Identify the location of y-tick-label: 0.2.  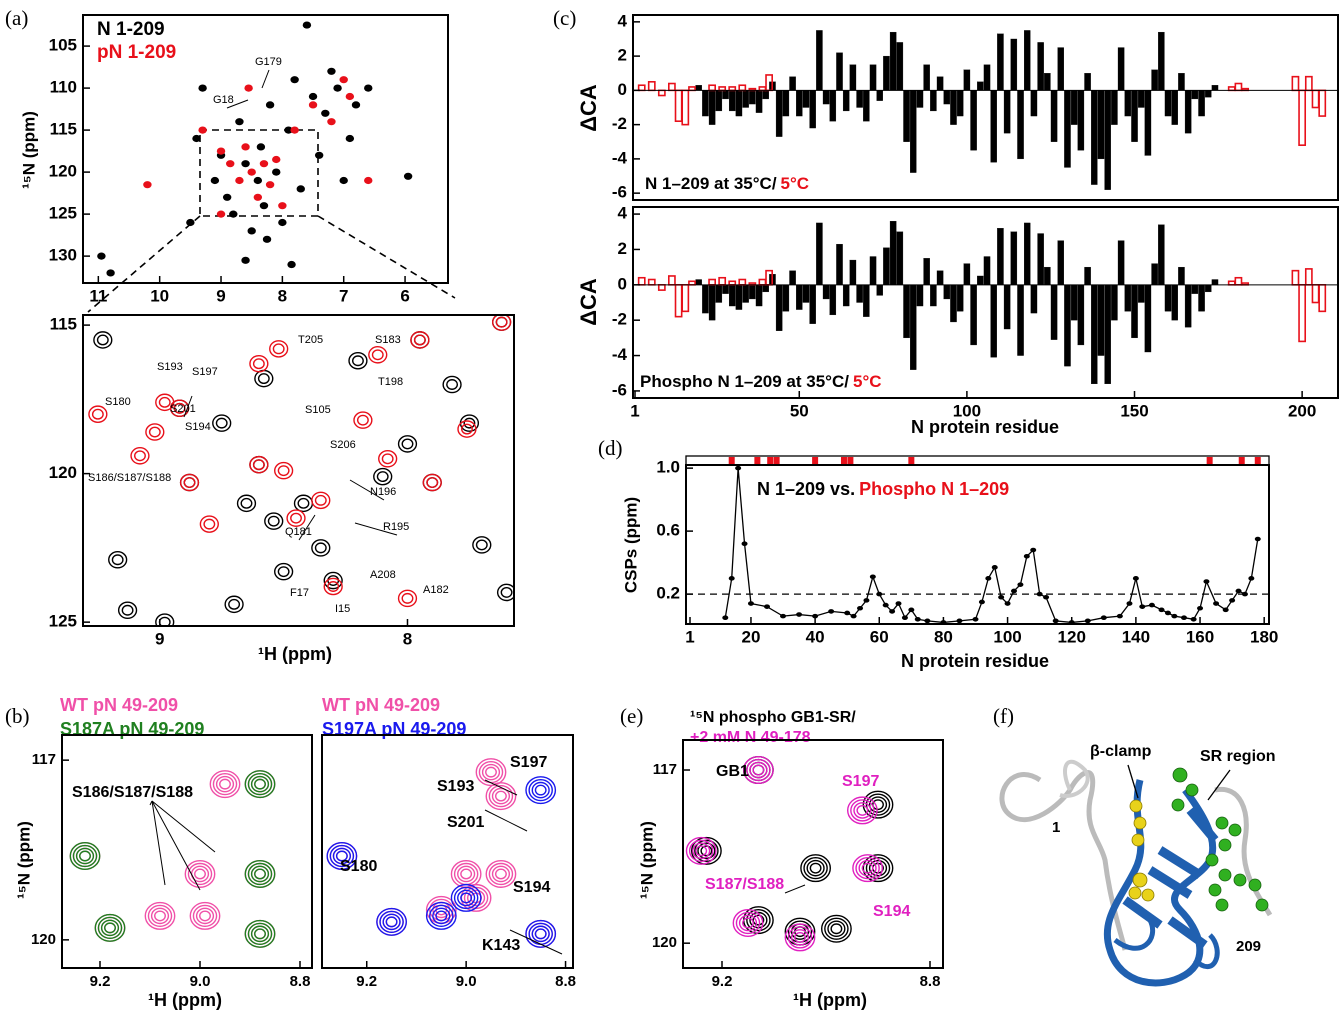
(668, 593).